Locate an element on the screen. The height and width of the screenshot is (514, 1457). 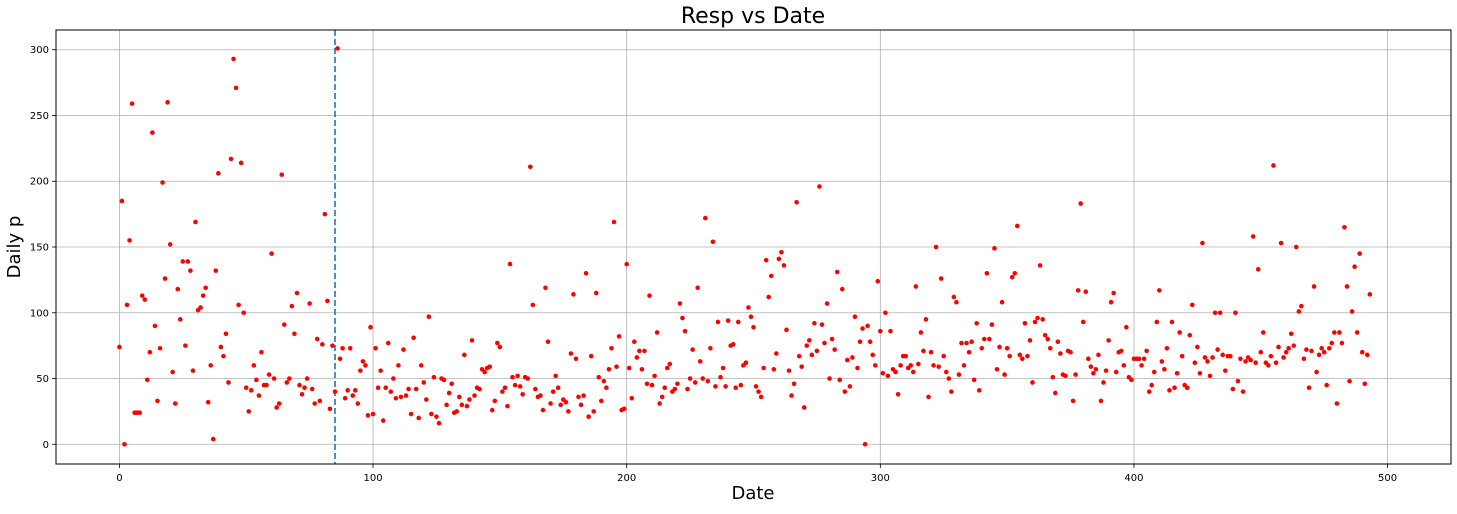
x-tick-label: 400 is located at coordinates (1133, 478).